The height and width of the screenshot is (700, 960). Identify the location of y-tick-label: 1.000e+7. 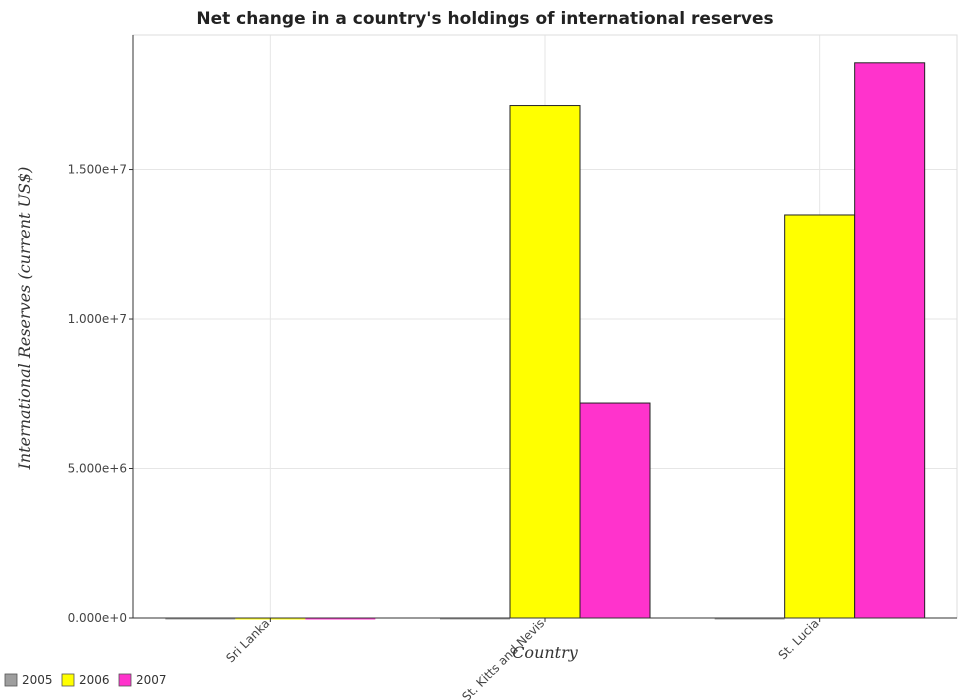
(97, 319).